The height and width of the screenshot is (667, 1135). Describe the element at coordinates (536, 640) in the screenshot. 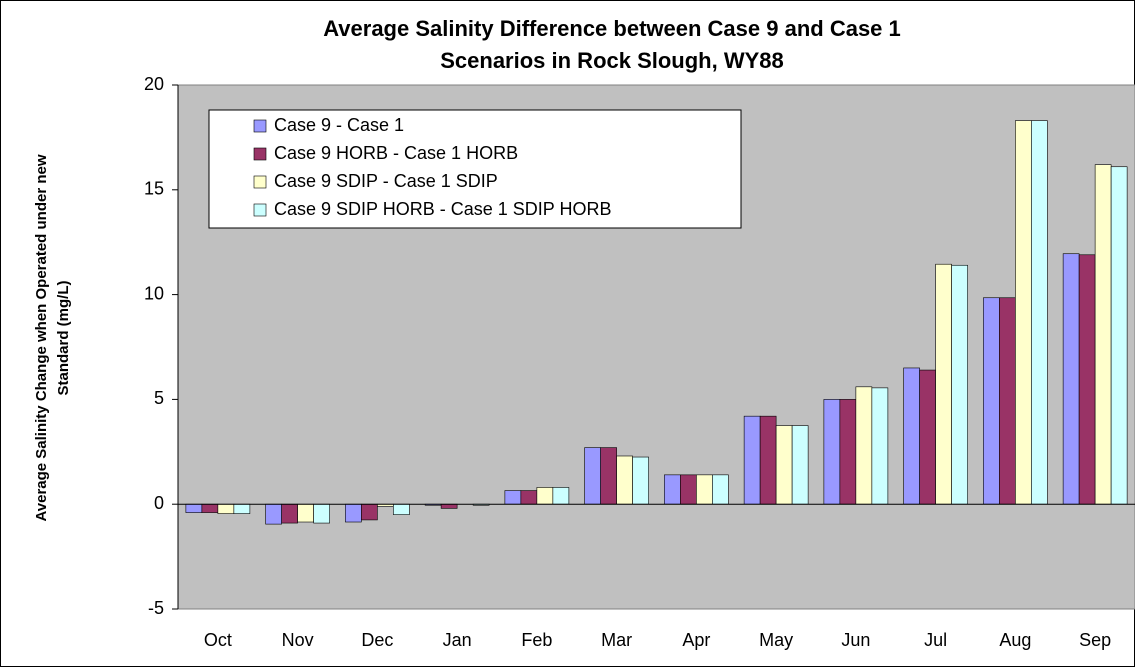

I see `x-tick-label: Feb` at that location.